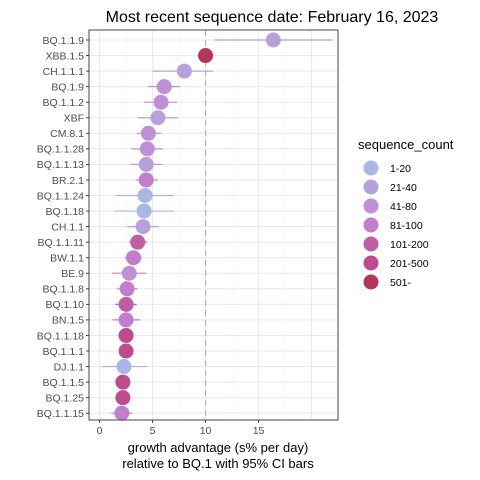  What do you see at coordinates (64, 290) in the screenshot?
I see `y-tick-label: BQ.1.1.8` at bounding box center [64, 290].